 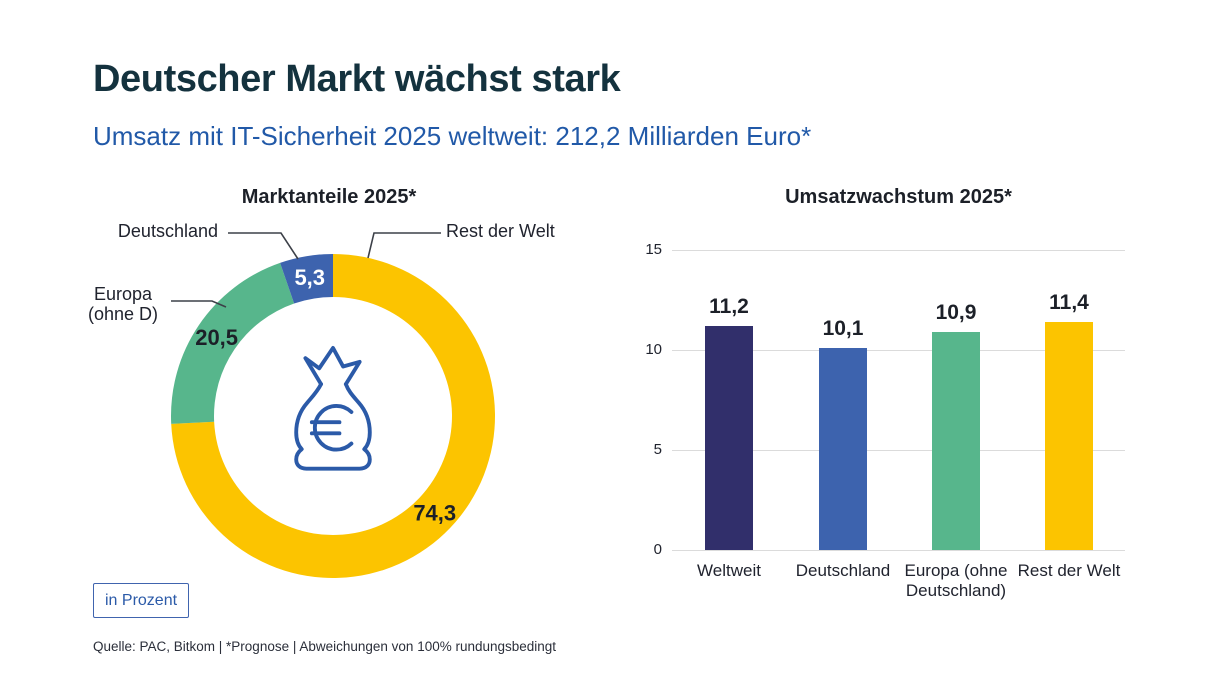 What do you see at coordinates (956, 441) in the screenshot?
I see `bar-europa-ohne-deutschland` at bounding box center [956, 441].